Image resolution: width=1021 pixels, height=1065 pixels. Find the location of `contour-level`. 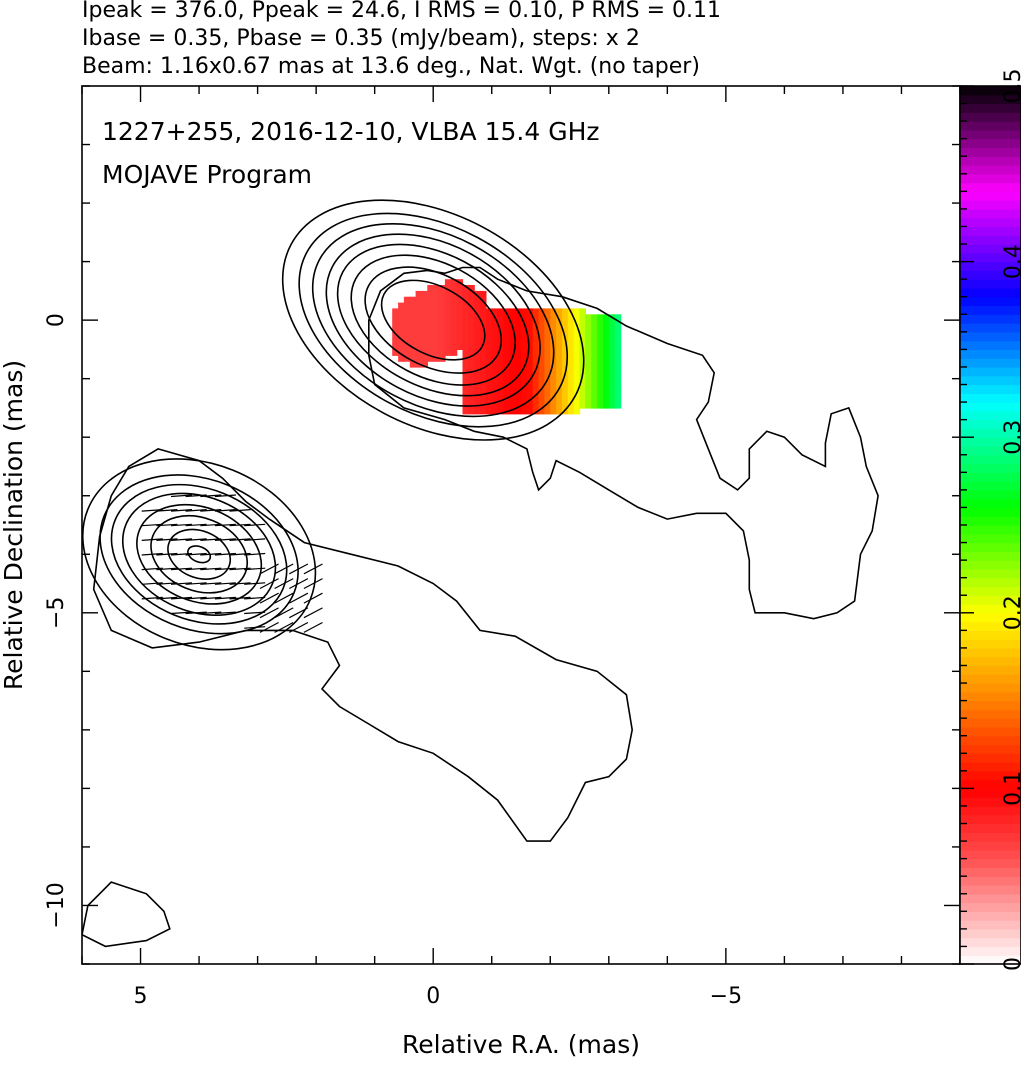

contour-level is located at coordinates (433, 320).